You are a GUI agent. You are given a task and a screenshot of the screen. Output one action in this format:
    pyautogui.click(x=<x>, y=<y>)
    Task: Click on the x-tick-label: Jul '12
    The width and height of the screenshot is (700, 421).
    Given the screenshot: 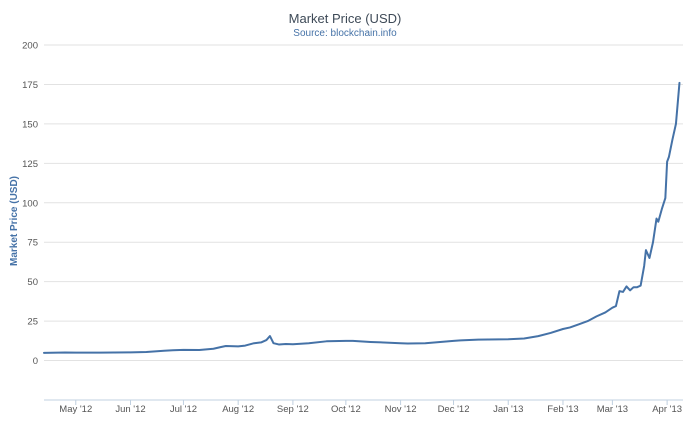 What is the action you would take?
    pyautogui.click(x=183, y=409)
    